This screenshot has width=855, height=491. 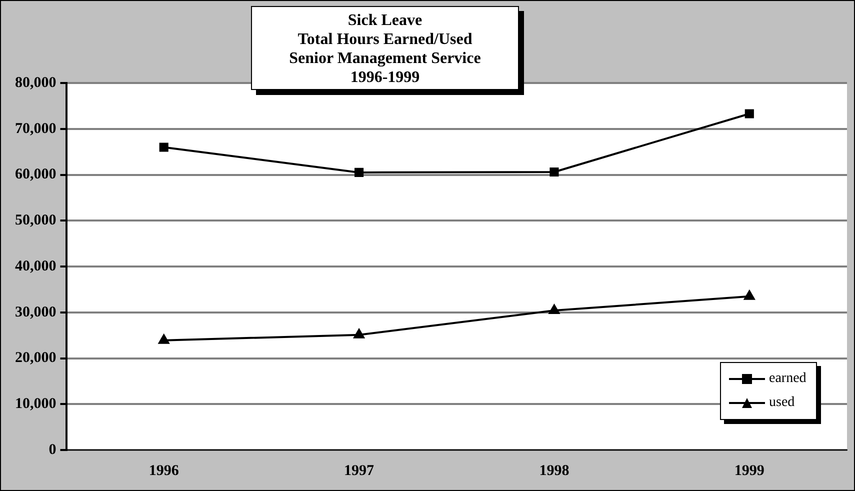 I want to click on y-tick-label: 40,000, so click(x=35, y=266).